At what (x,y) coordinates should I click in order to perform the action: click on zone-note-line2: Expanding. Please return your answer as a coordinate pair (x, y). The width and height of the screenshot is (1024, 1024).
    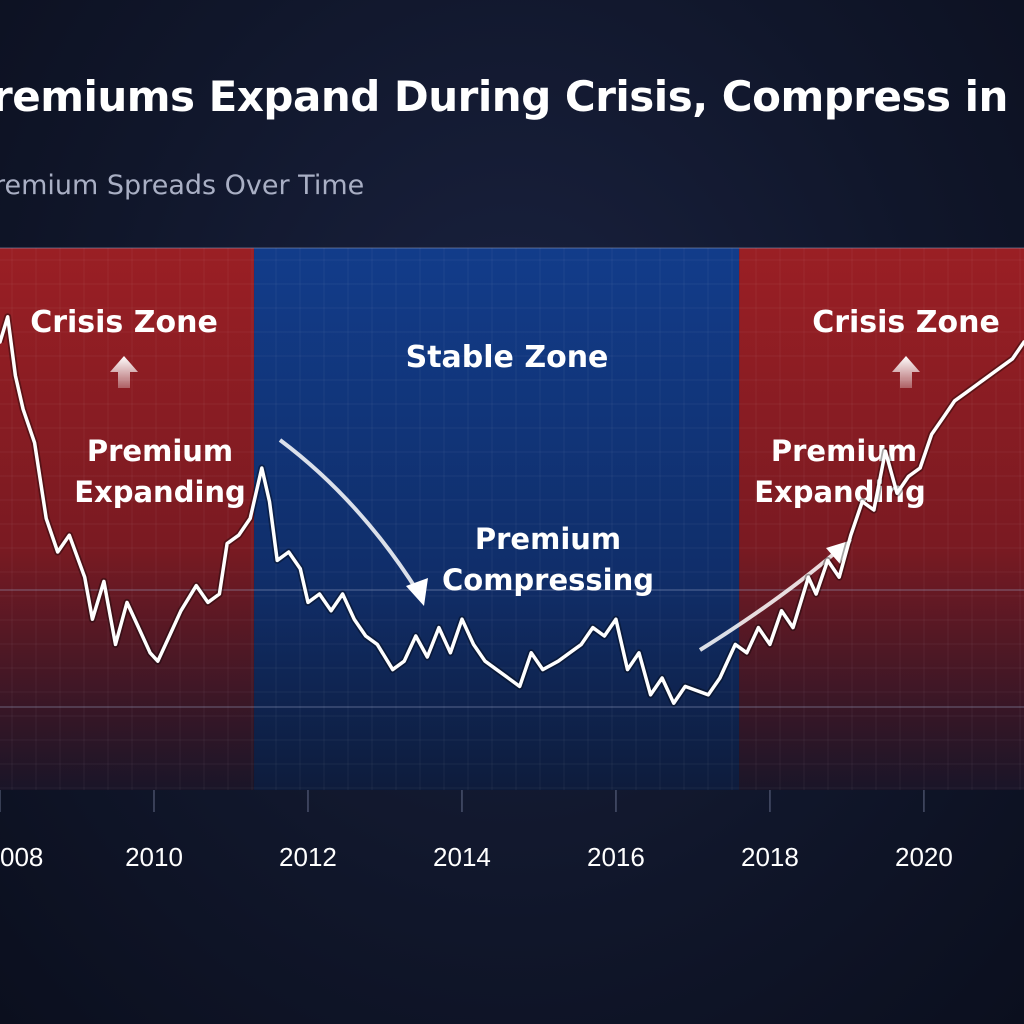
    Looking at the image, I should click on (160, 492).